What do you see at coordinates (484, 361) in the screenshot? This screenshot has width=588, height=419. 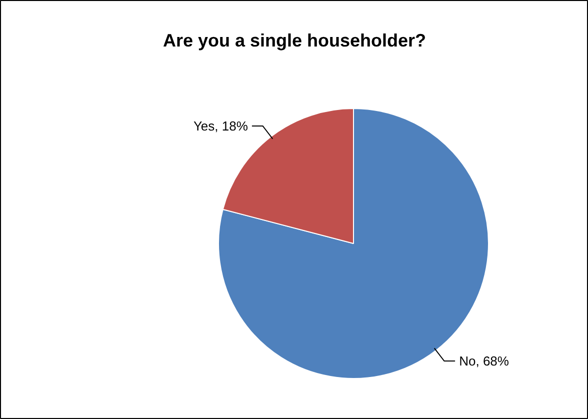 I see `slice-label: No, 68%` at bounding box center [484, 361].